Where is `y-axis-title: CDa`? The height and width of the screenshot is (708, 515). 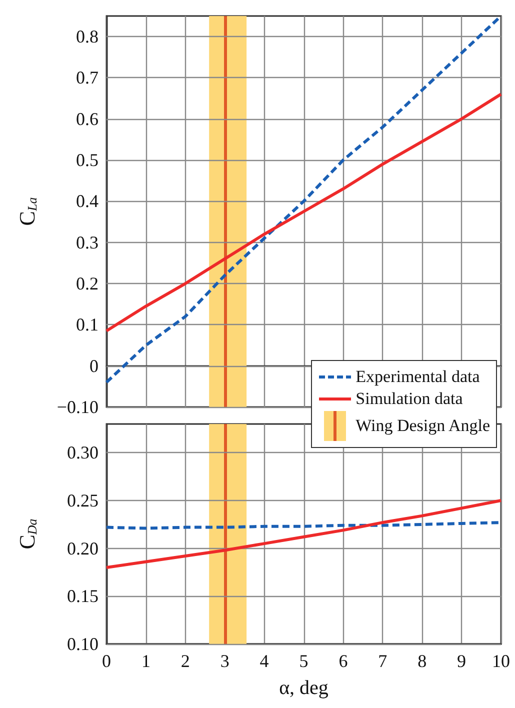
y-axis-title: CDa is located at coordinates (27, 534).